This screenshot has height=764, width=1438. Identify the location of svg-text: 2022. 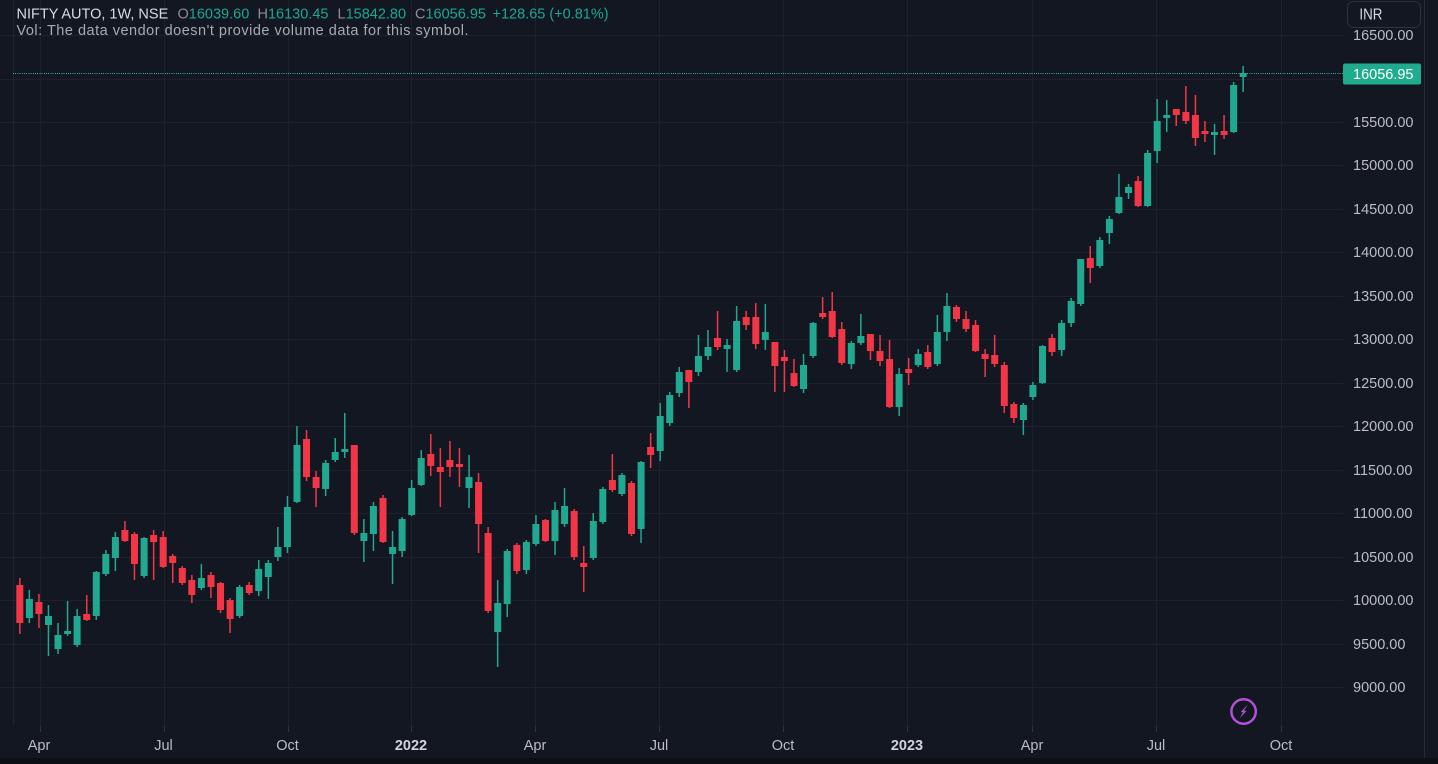
(411, 746).